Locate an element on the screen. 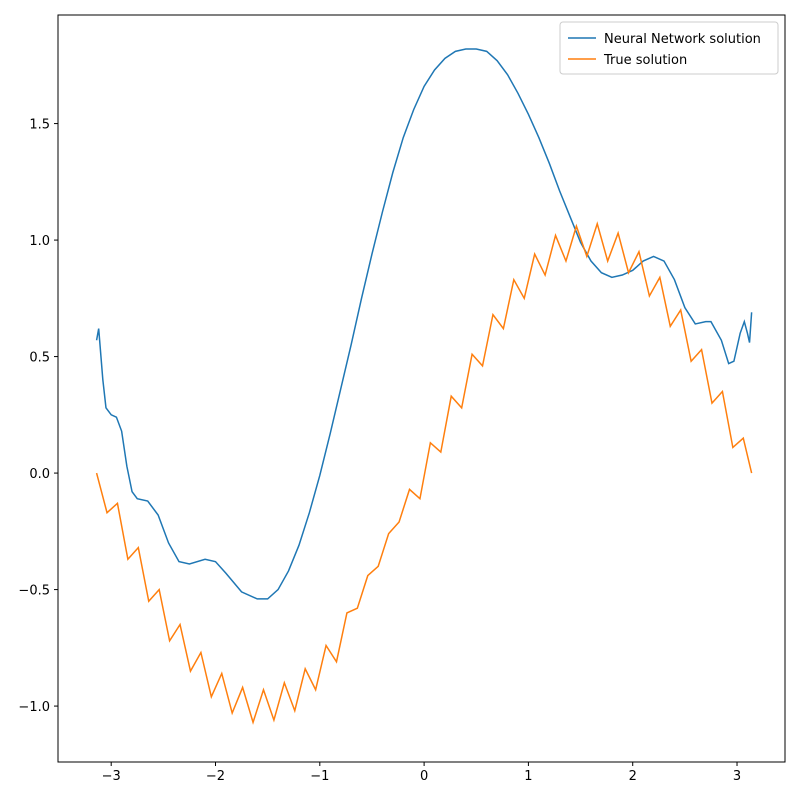  y-tick-label: 0.0 is located at coordinates (39, 474).